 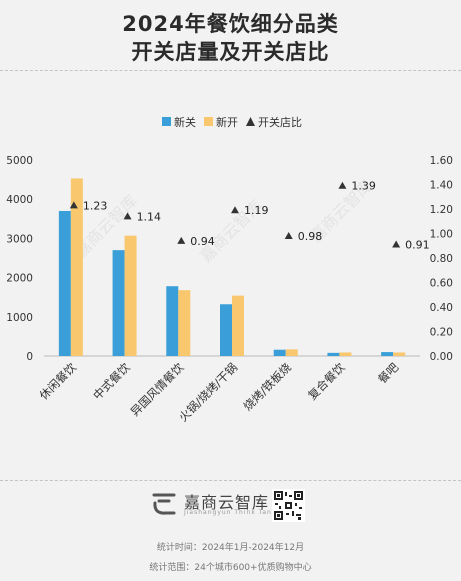 I want to click on y-left-tick-label: 3000, so click(x=19, y=239).